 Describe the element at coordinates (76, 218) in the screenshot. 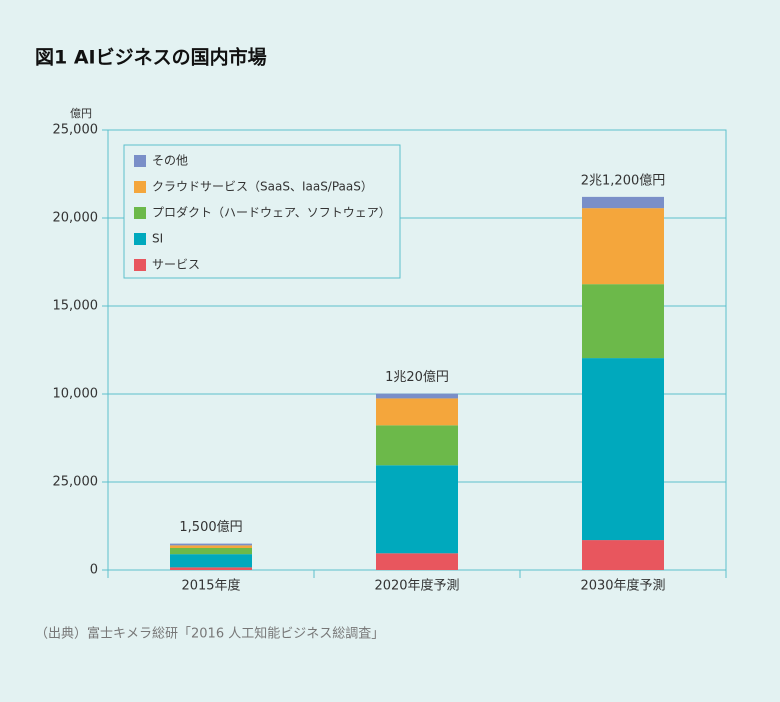

I see `y-tick-label: 20,000` at that location.